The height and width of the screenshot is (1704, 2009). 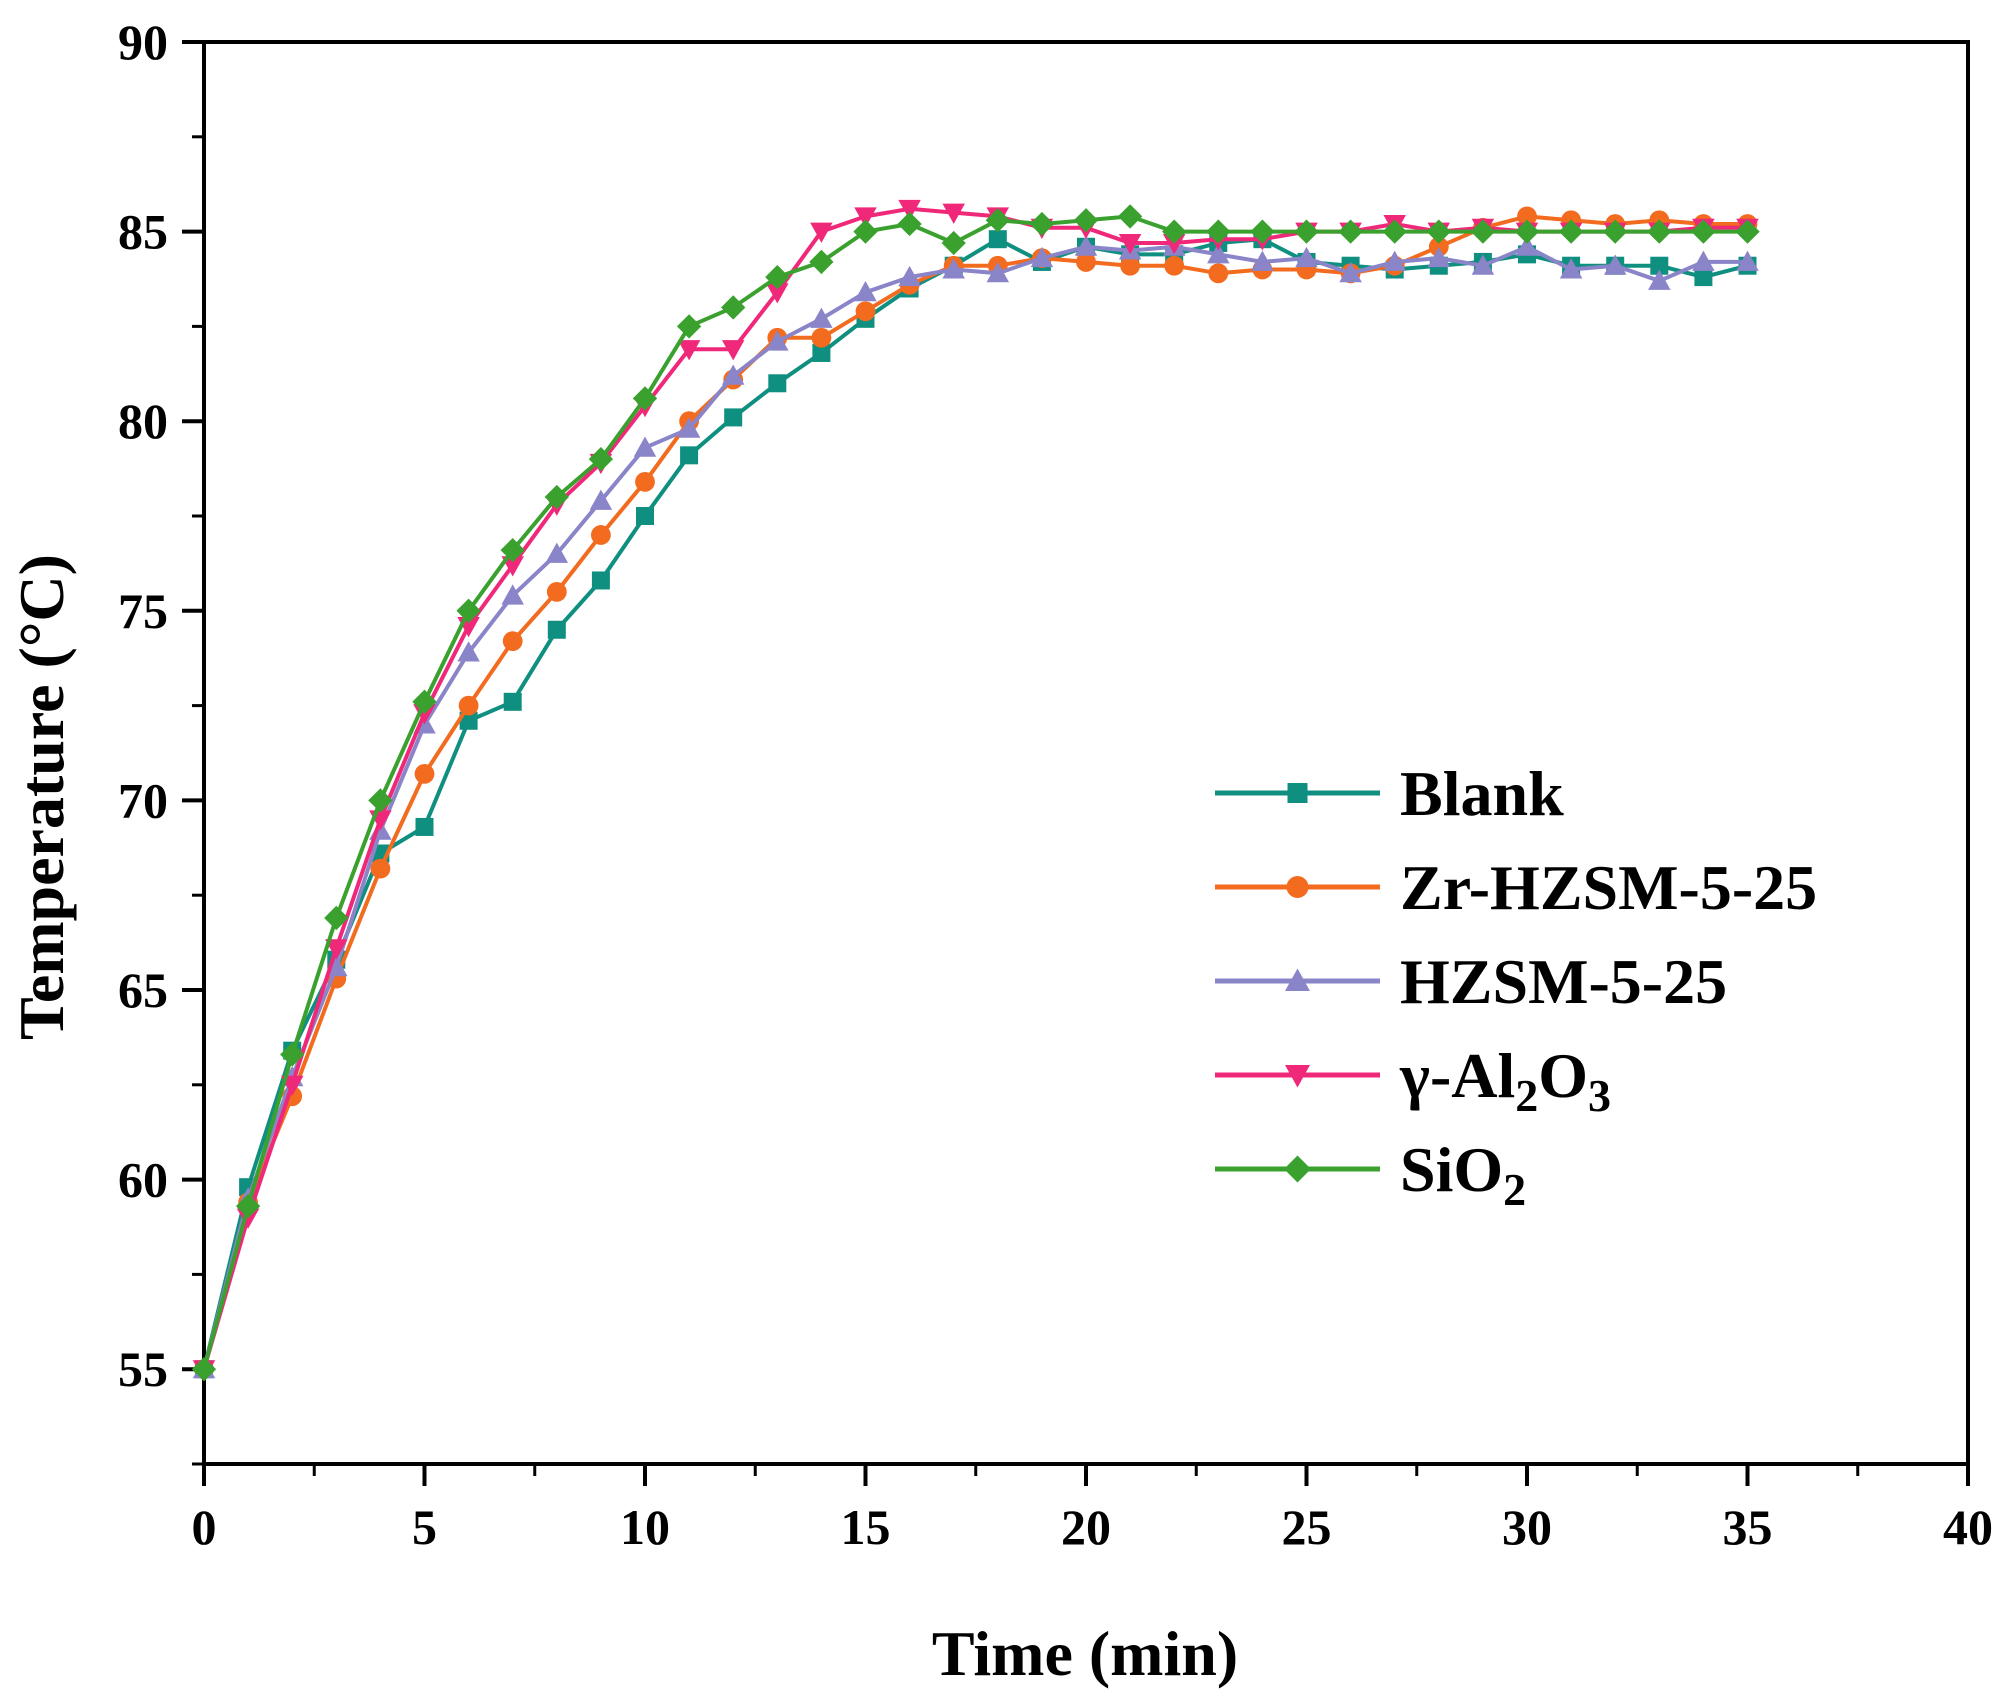 I want to click on y-tick-label: 55, so click(x=143, y=1369).